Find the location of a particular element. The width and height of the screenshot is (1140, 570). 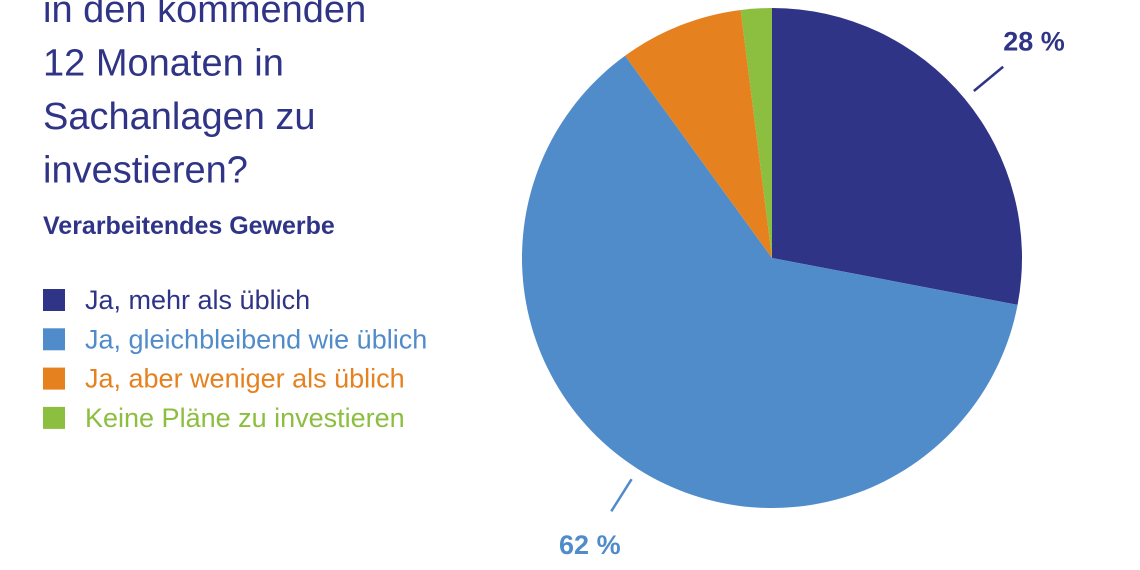

legend-label: Ja, aber weniger als üblich is located at coordinates (245, 379).